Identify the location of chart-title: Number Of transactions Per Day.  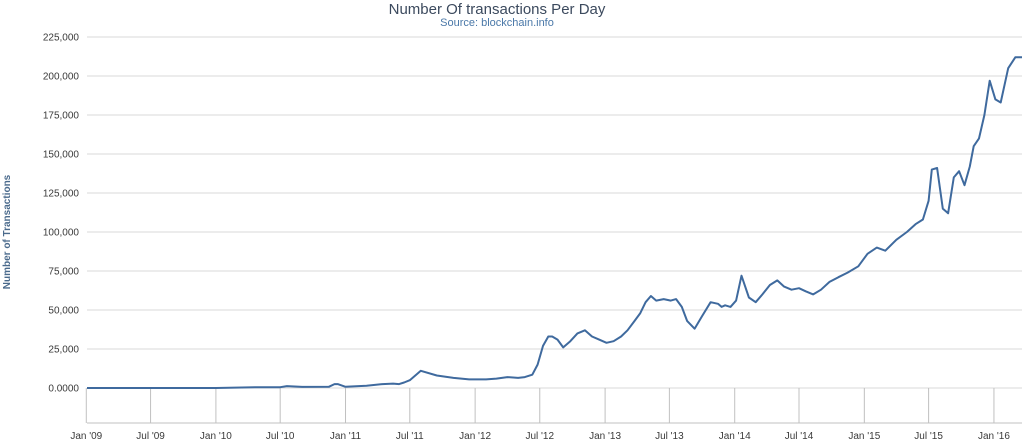
(497, 9).